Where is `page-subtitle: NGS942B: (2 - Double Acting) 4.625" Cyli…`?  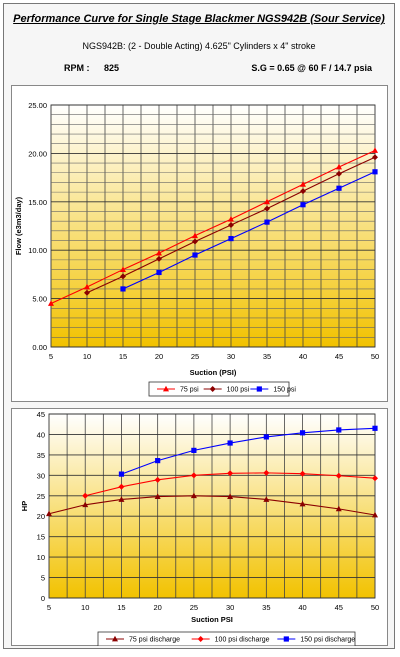
page-subtitle: NGS942B: (2 - Double Acting) 4.625" Cyli… is located at coordinates (199, 46).